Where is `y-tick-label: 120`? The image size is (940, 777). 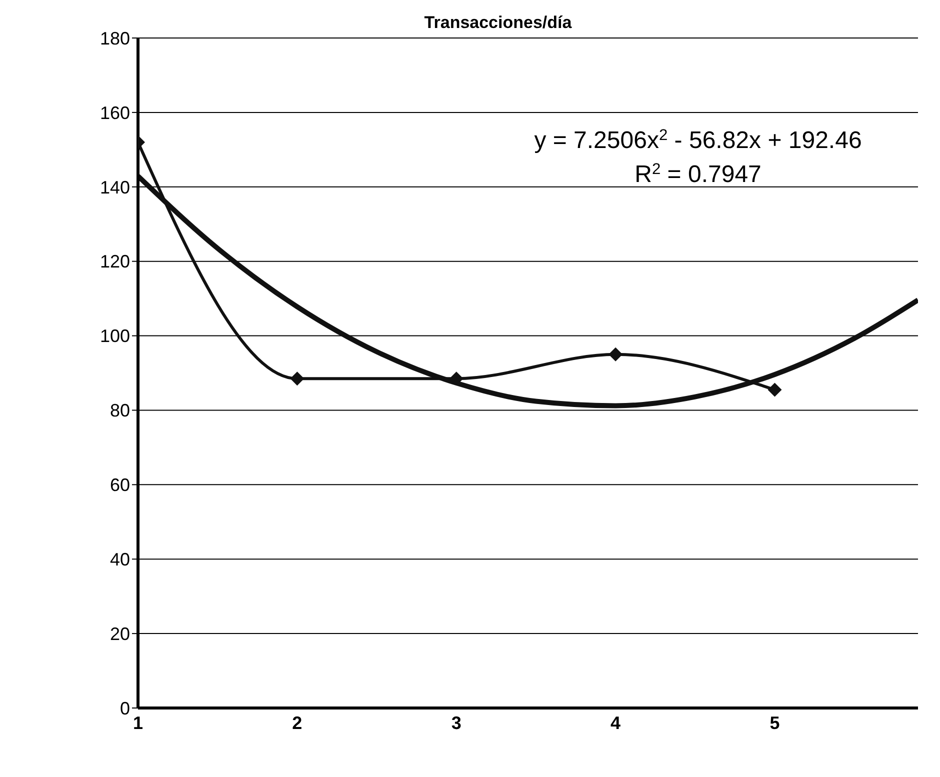 y-tick-label: 120 is located at coordinates (115, 262).